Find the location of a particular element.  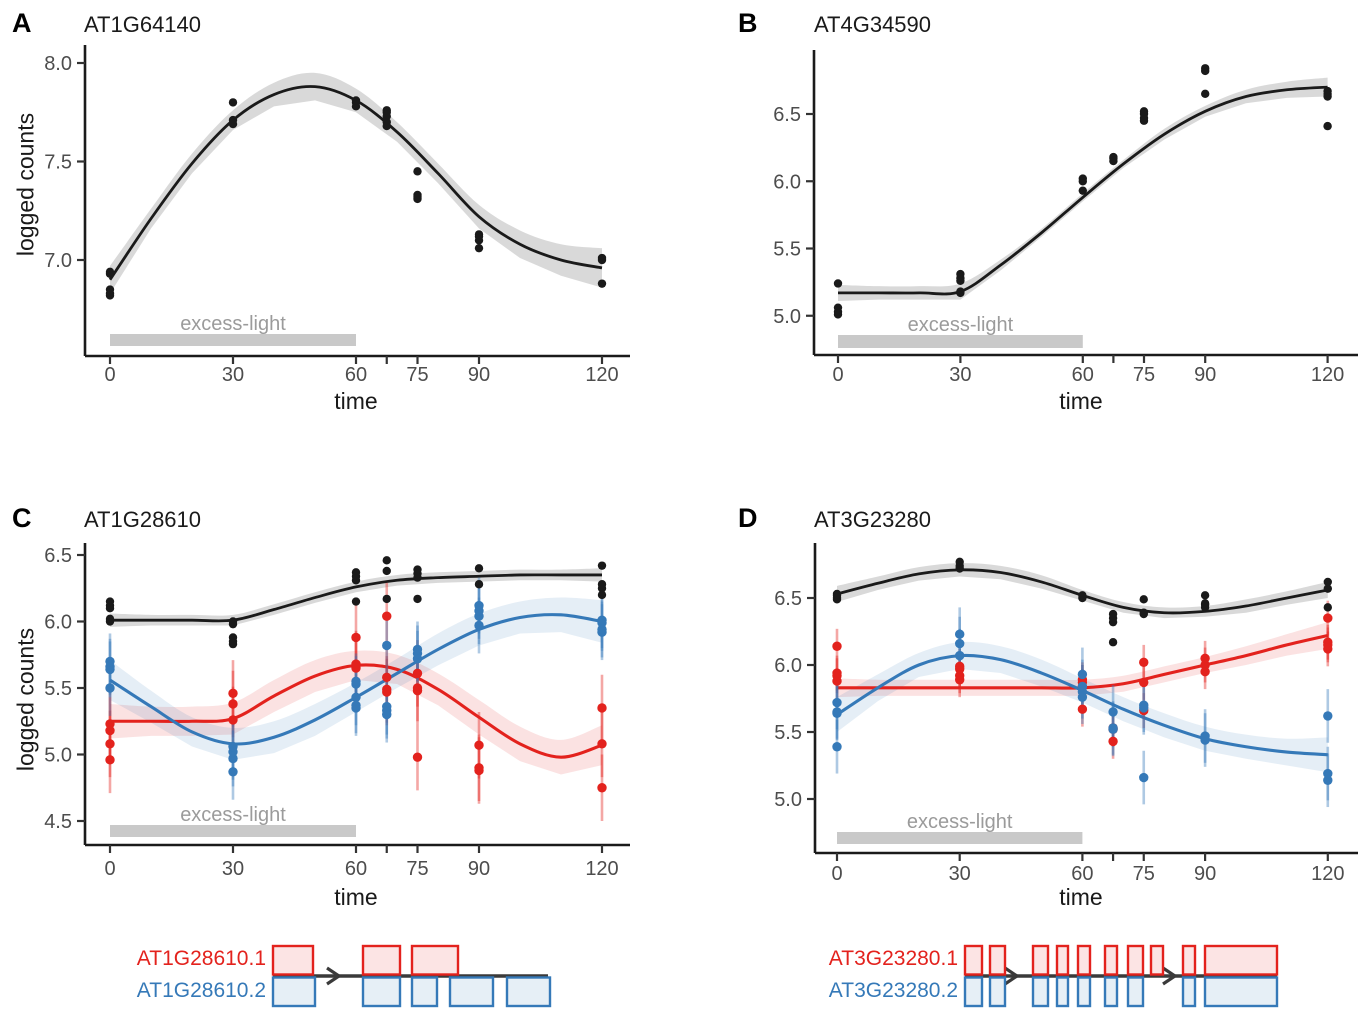

panel-c-title: AT1G28610 is located at coordinates (143, 519).